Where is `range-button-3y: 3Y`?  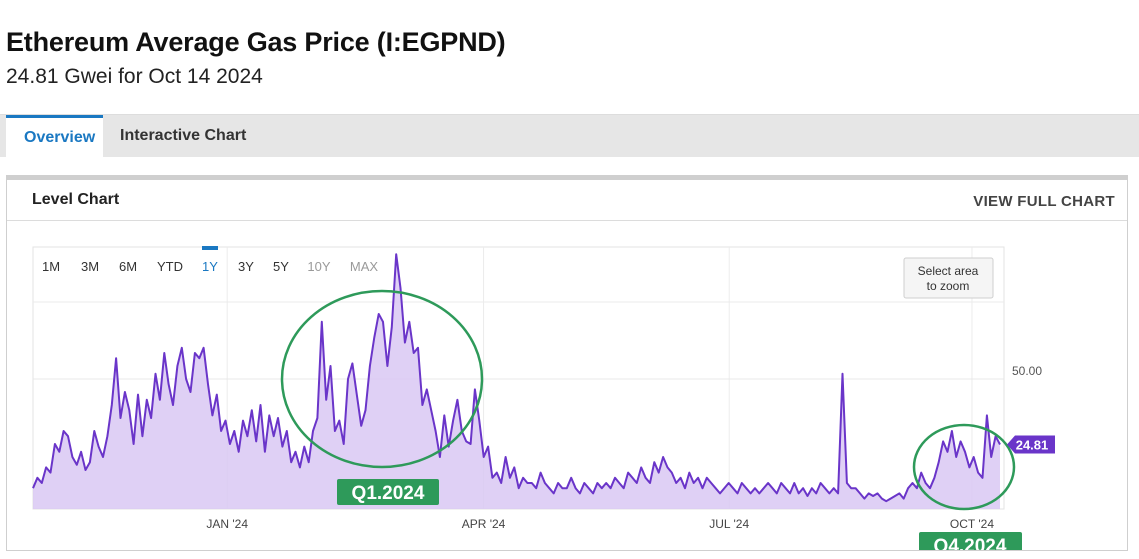 range-button-3y: 3Y is located at coordinates (246, 266).